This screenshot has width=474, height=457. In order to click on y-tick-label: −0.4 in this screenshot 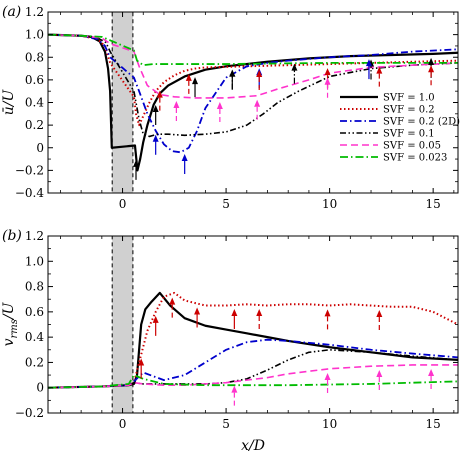, I will do `click(30, 193)`.